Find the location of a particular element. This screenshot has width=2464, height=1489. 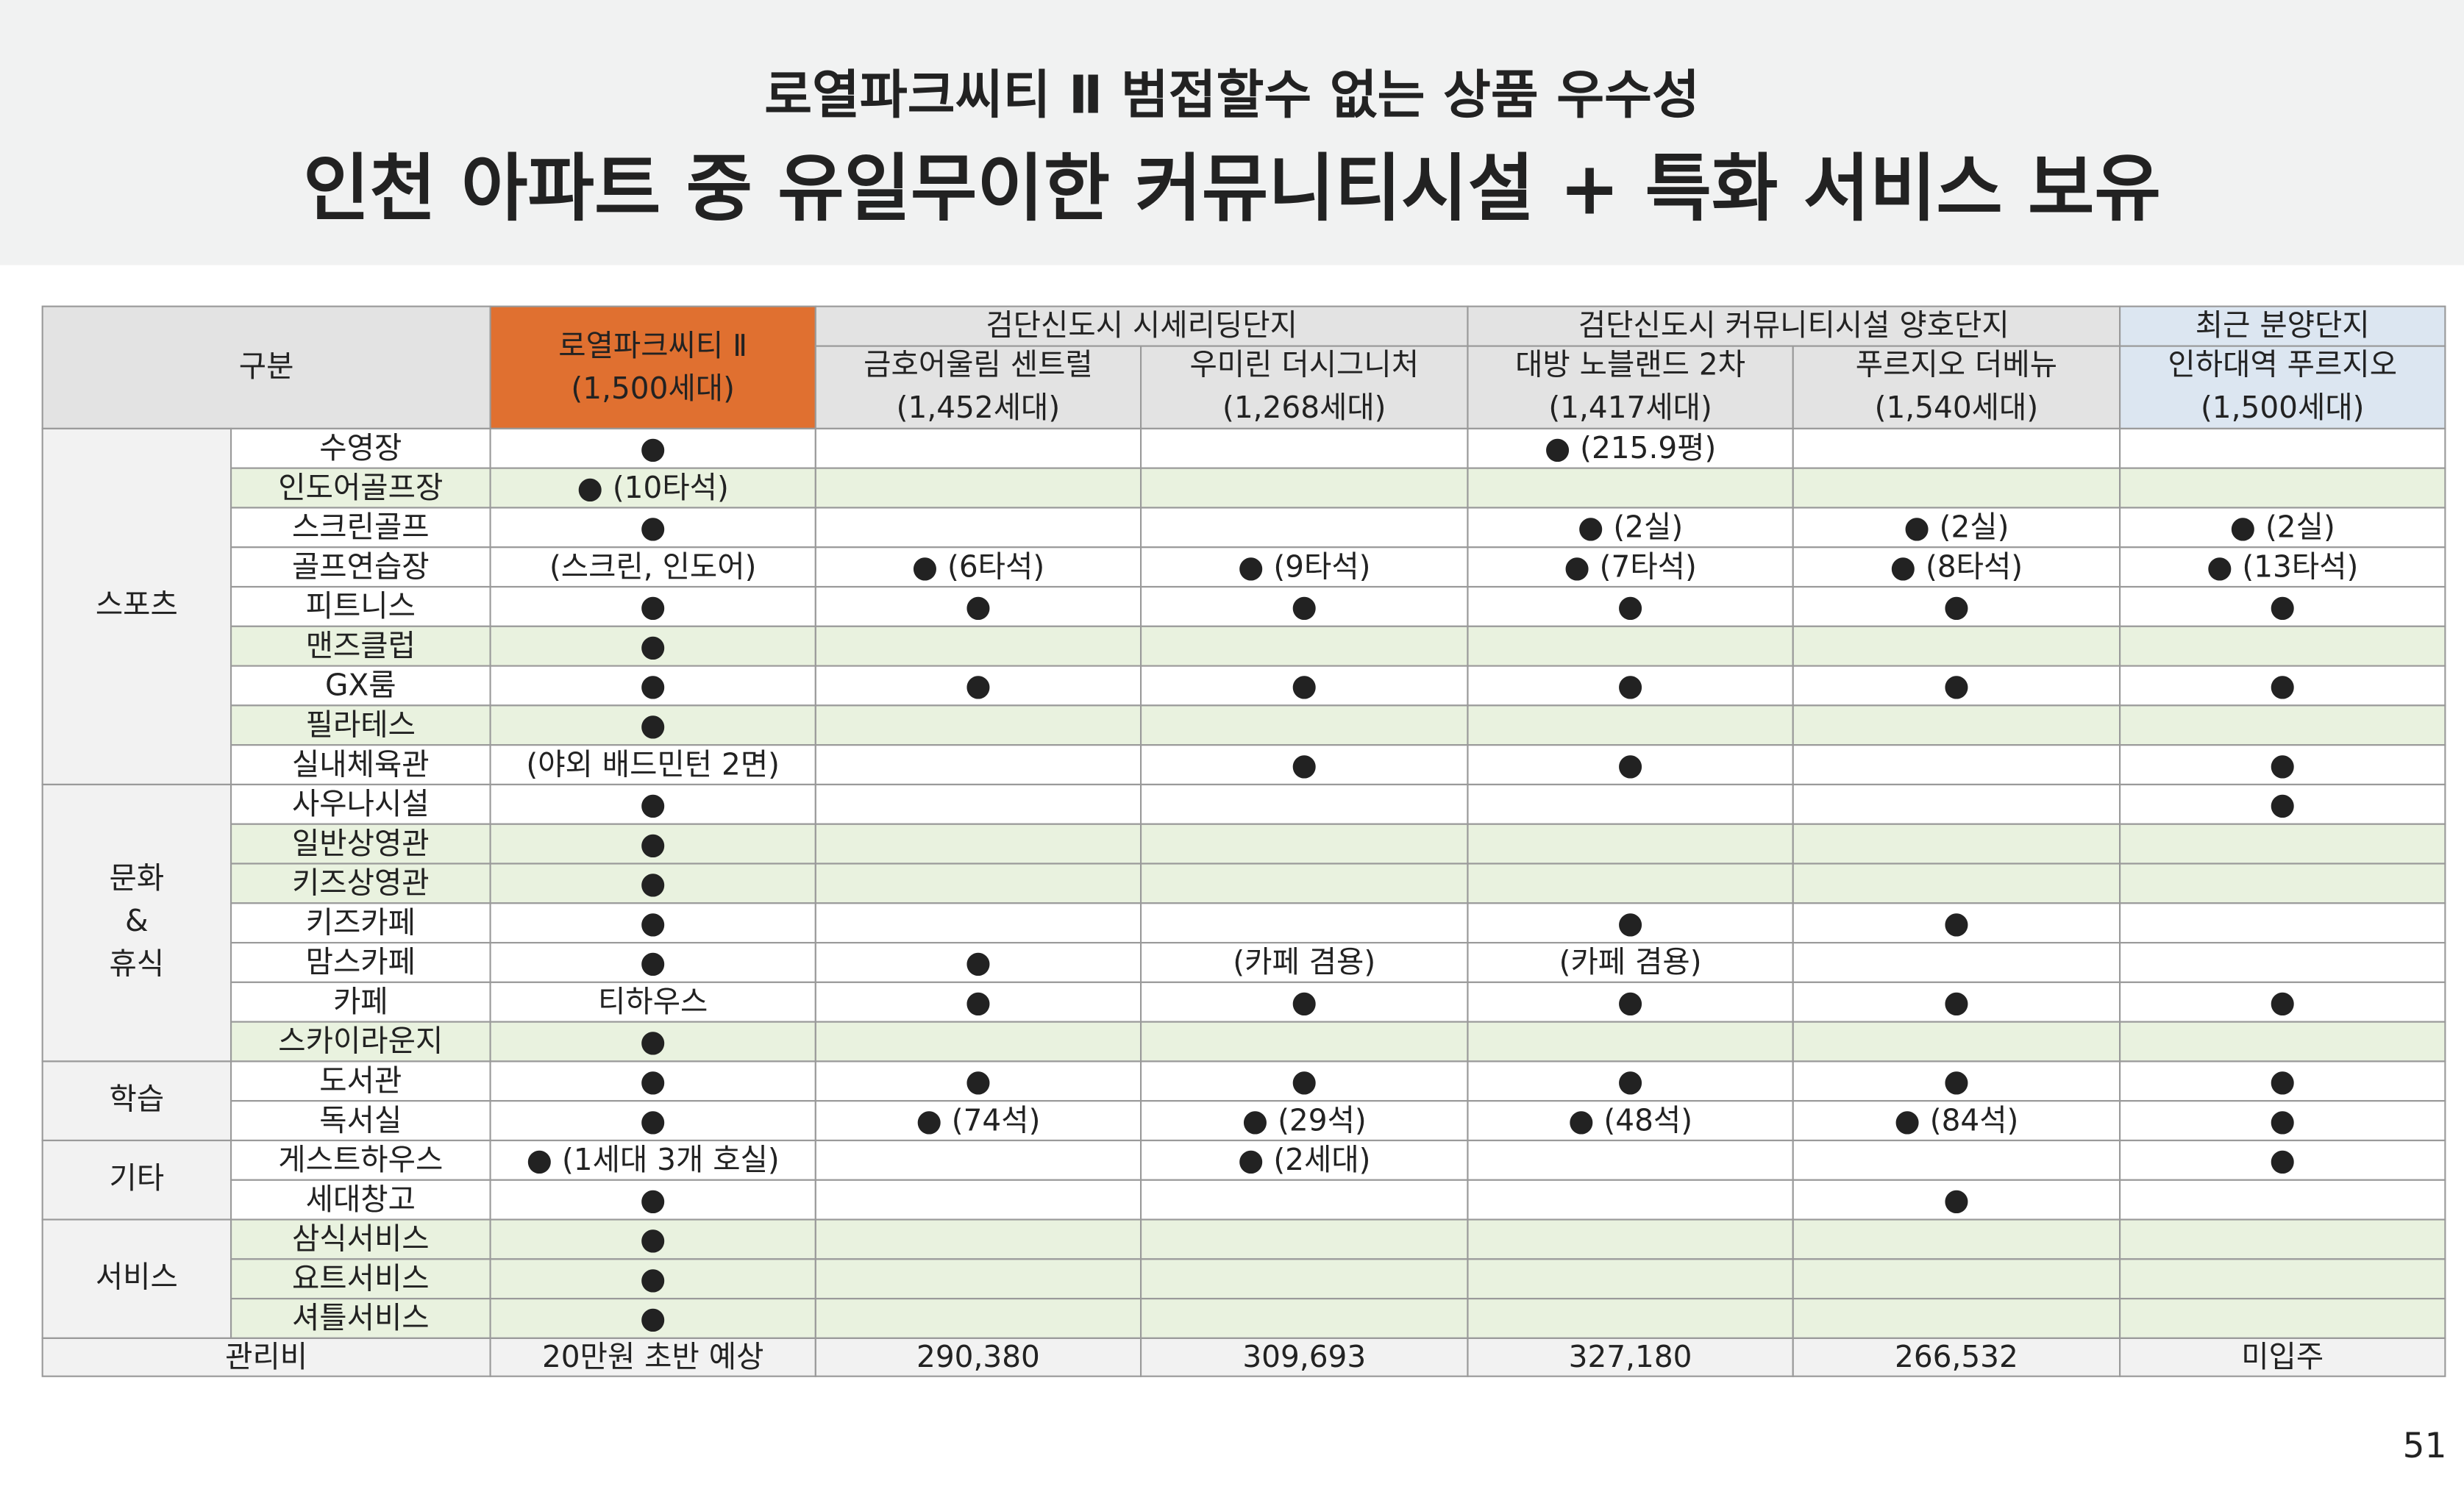

section-cell is located at coordinates (136, 923).